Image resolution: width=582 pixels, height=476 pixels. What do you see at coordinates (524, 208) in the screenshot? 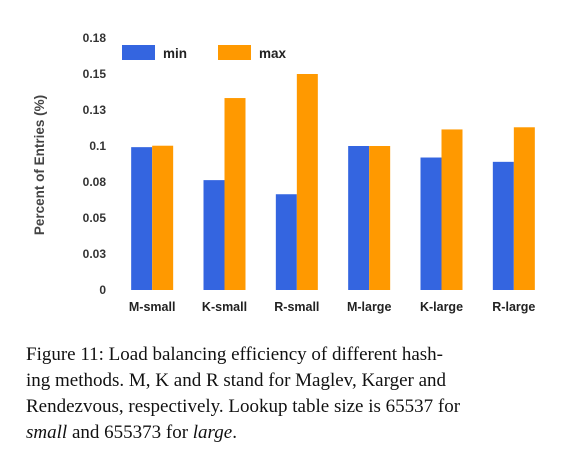
I see `bar-max-R-large` at bounding box center [524, 208].